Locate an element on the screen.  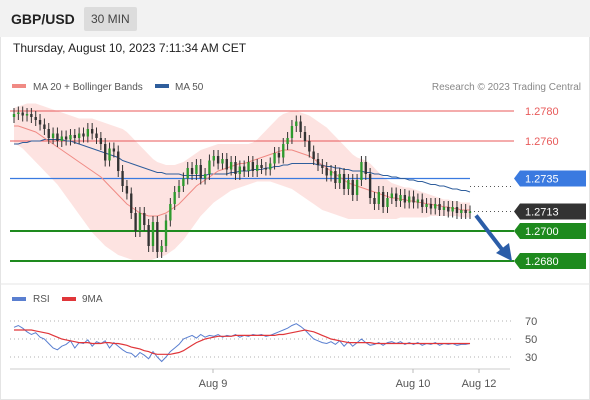
support-label: 1.2680 is located at coordinates (542, 262).